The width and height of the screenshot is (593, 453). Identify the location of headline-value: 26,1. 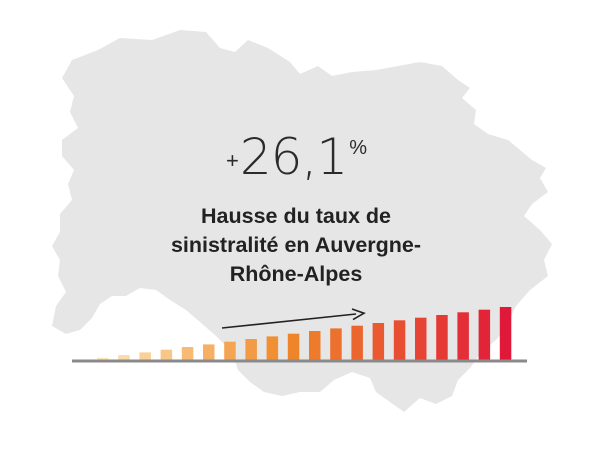
(293, 157).